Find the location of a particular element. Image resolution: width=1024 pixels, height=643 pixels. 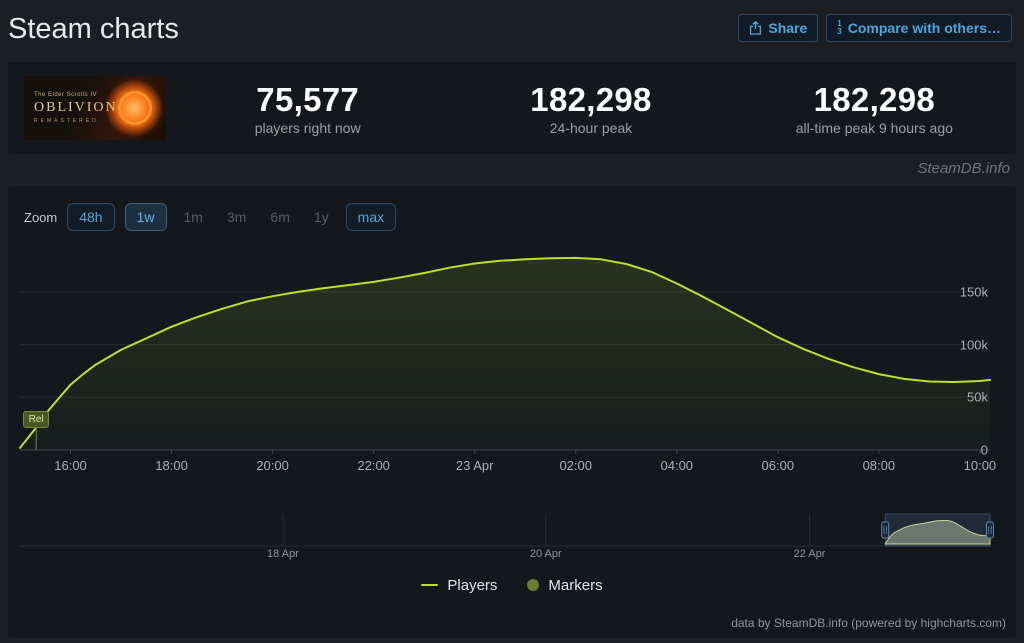

share-icon is located at coordinates (756, 28).